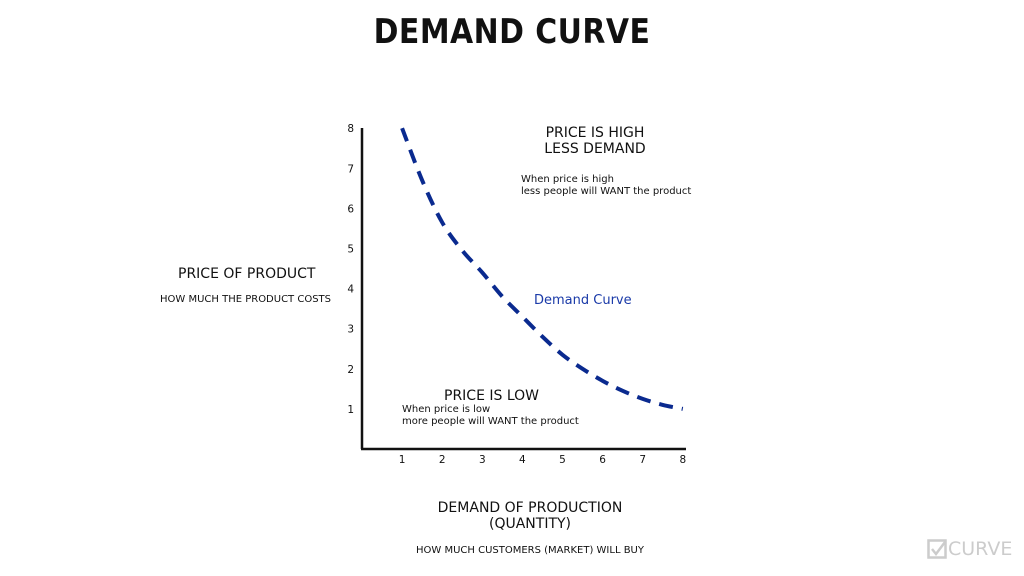  Describe the element at coordinates (482, 460) in the screenshot. I see `x-tick-label: 3` at that location.